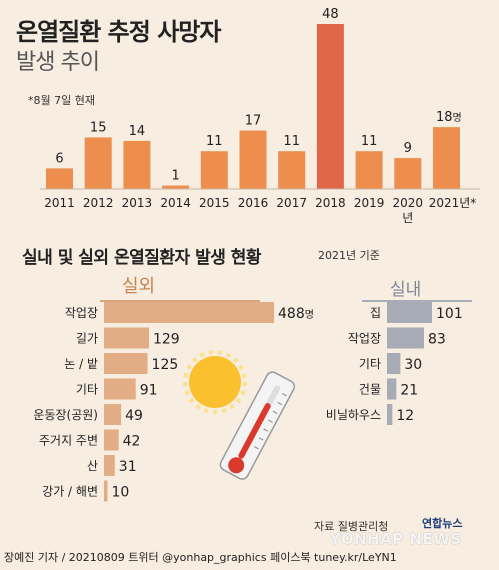  I want to click on outdoor-category-label: 작업장, so click(81, 313).